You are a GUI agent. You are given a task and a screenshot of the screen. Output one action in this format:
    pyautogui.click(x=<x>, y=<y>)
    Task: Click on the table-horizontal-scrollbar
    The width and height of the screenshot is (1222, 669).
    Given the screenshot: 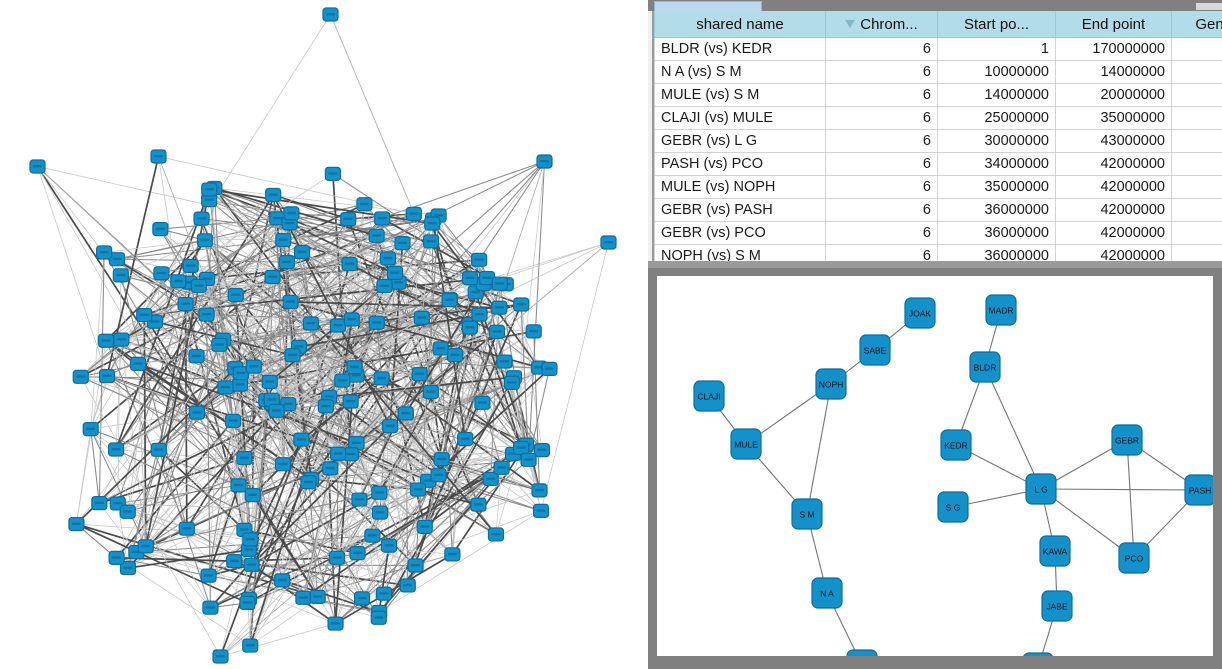 What is the action you would take?
    pyautogui.click(x=1209, y=6)
    